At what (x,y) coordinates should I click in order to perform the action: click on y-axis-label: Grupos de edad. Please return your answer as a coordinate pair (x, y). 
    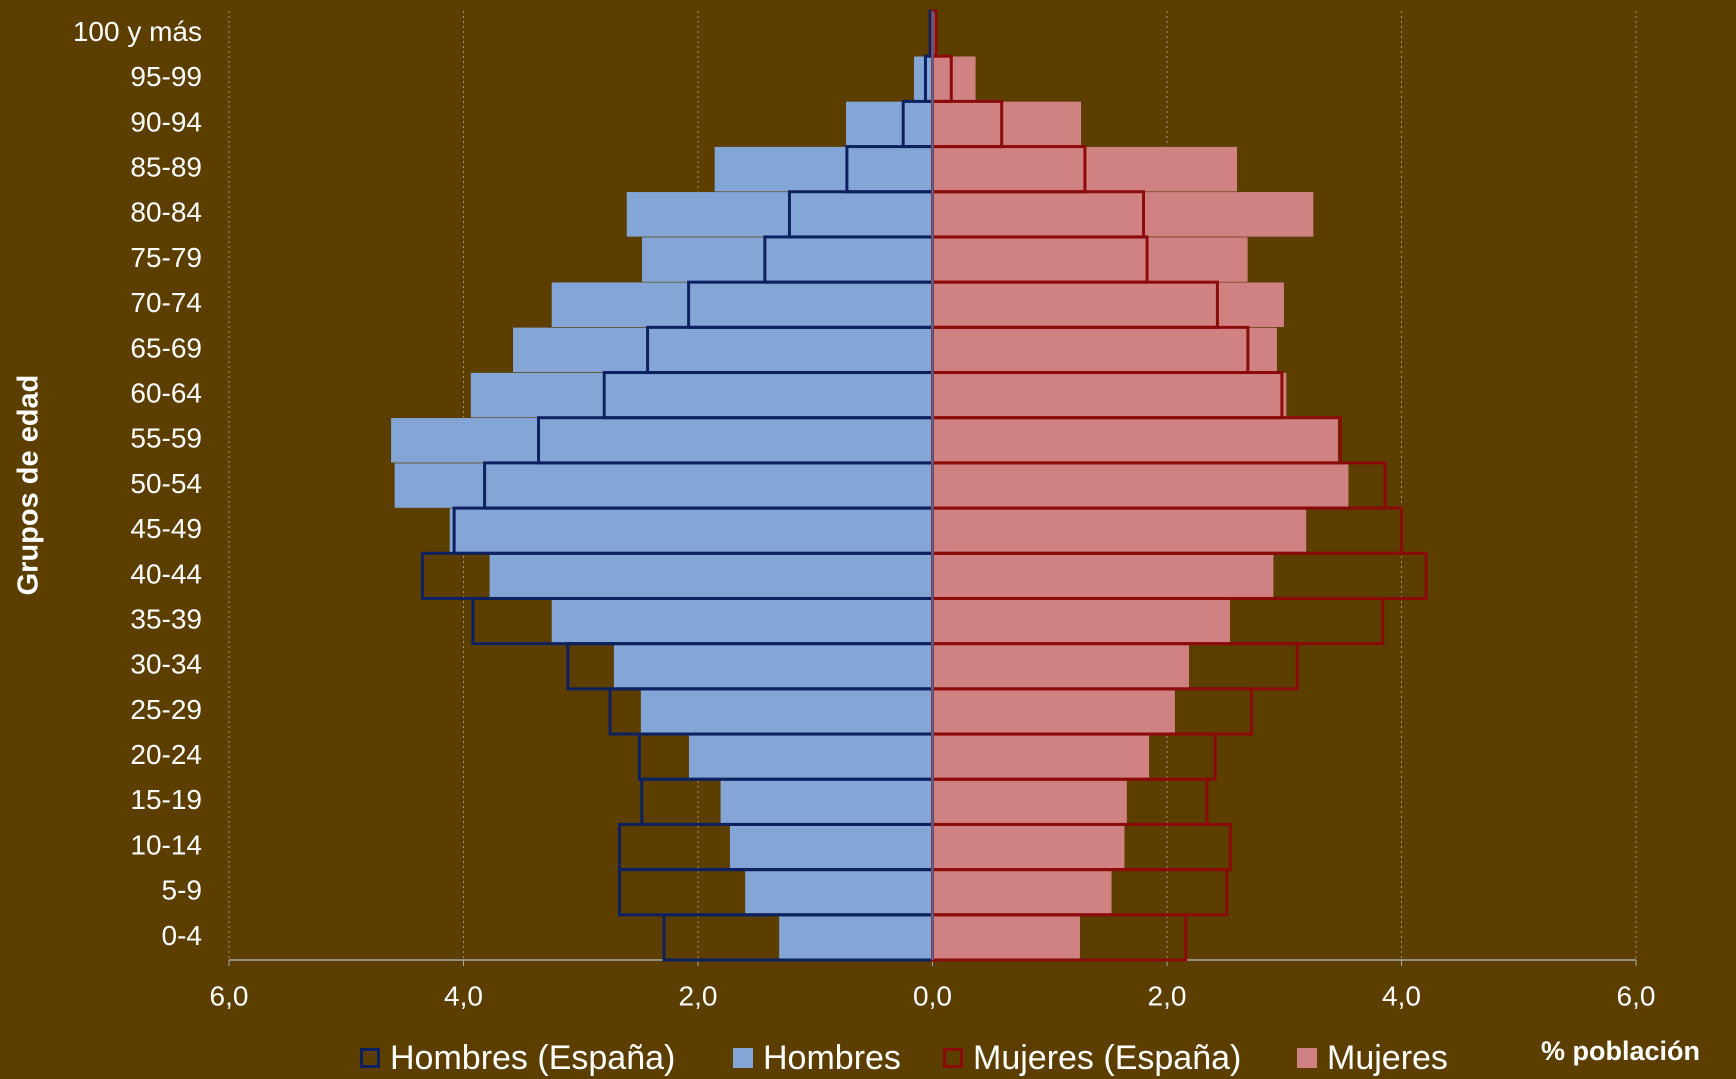
    Looking at the image, I should click on (29, 485).